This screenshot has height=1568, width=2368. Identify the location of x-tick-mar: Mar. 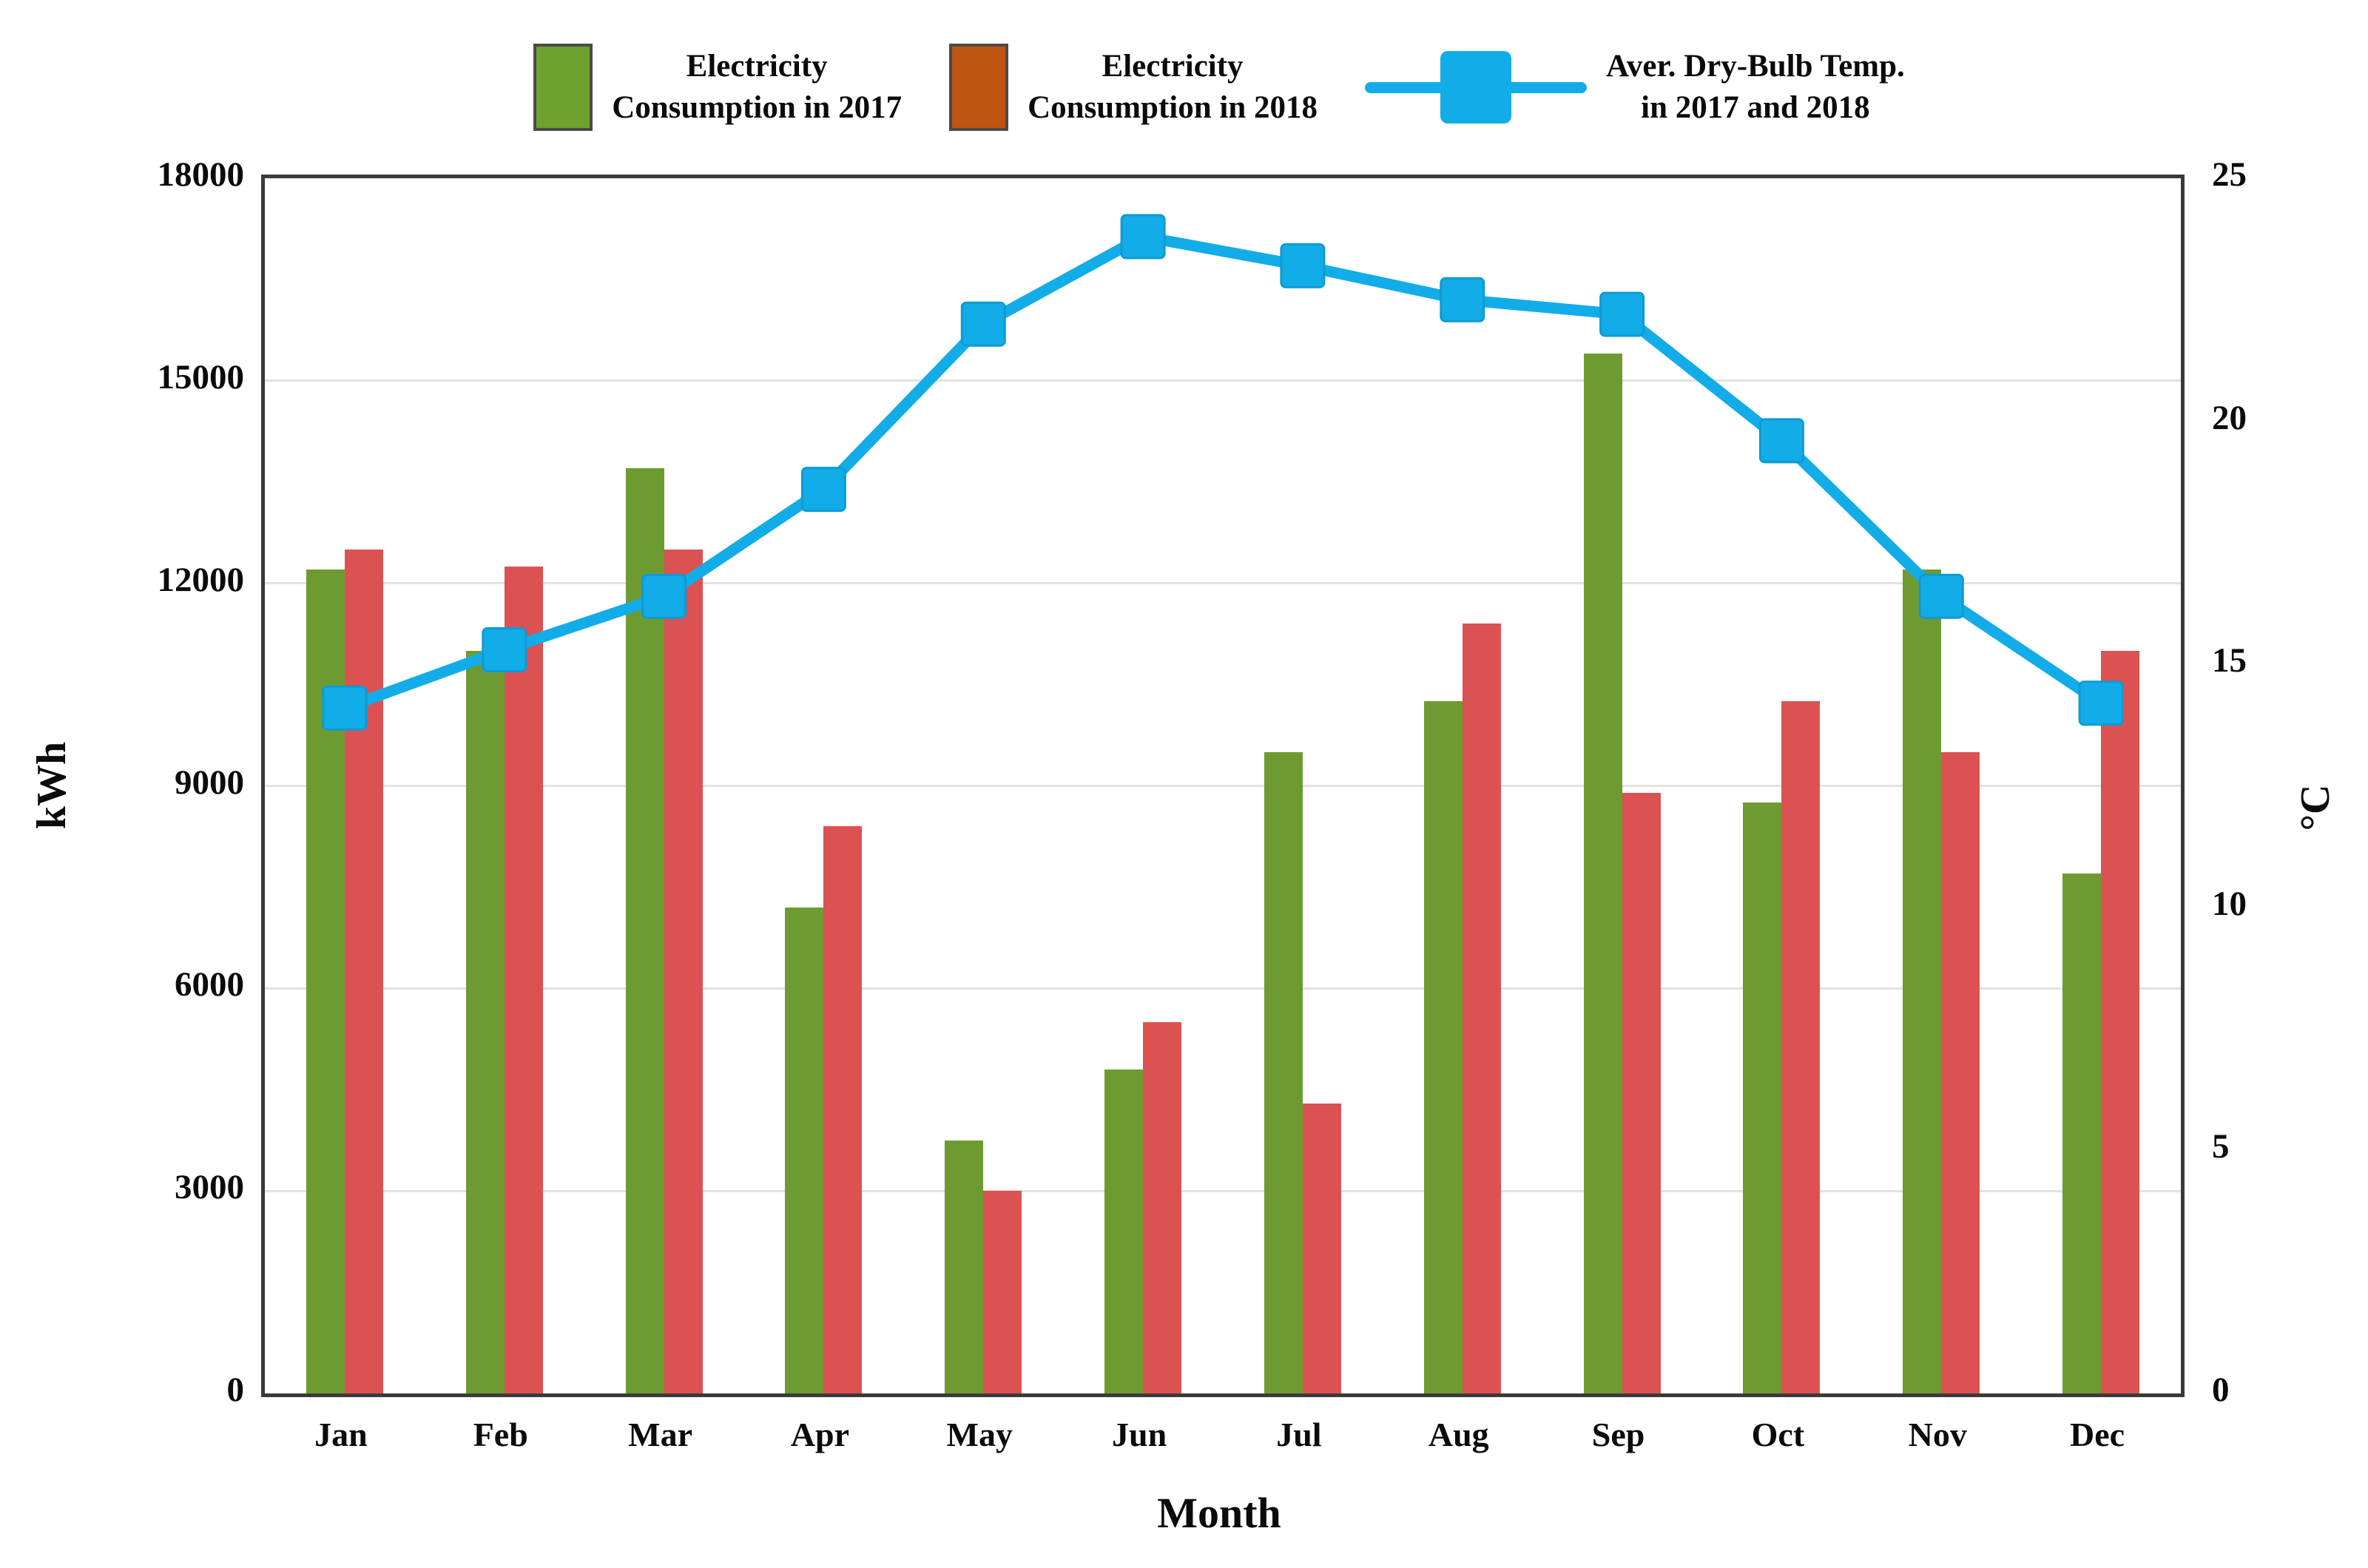
(660, 1434).